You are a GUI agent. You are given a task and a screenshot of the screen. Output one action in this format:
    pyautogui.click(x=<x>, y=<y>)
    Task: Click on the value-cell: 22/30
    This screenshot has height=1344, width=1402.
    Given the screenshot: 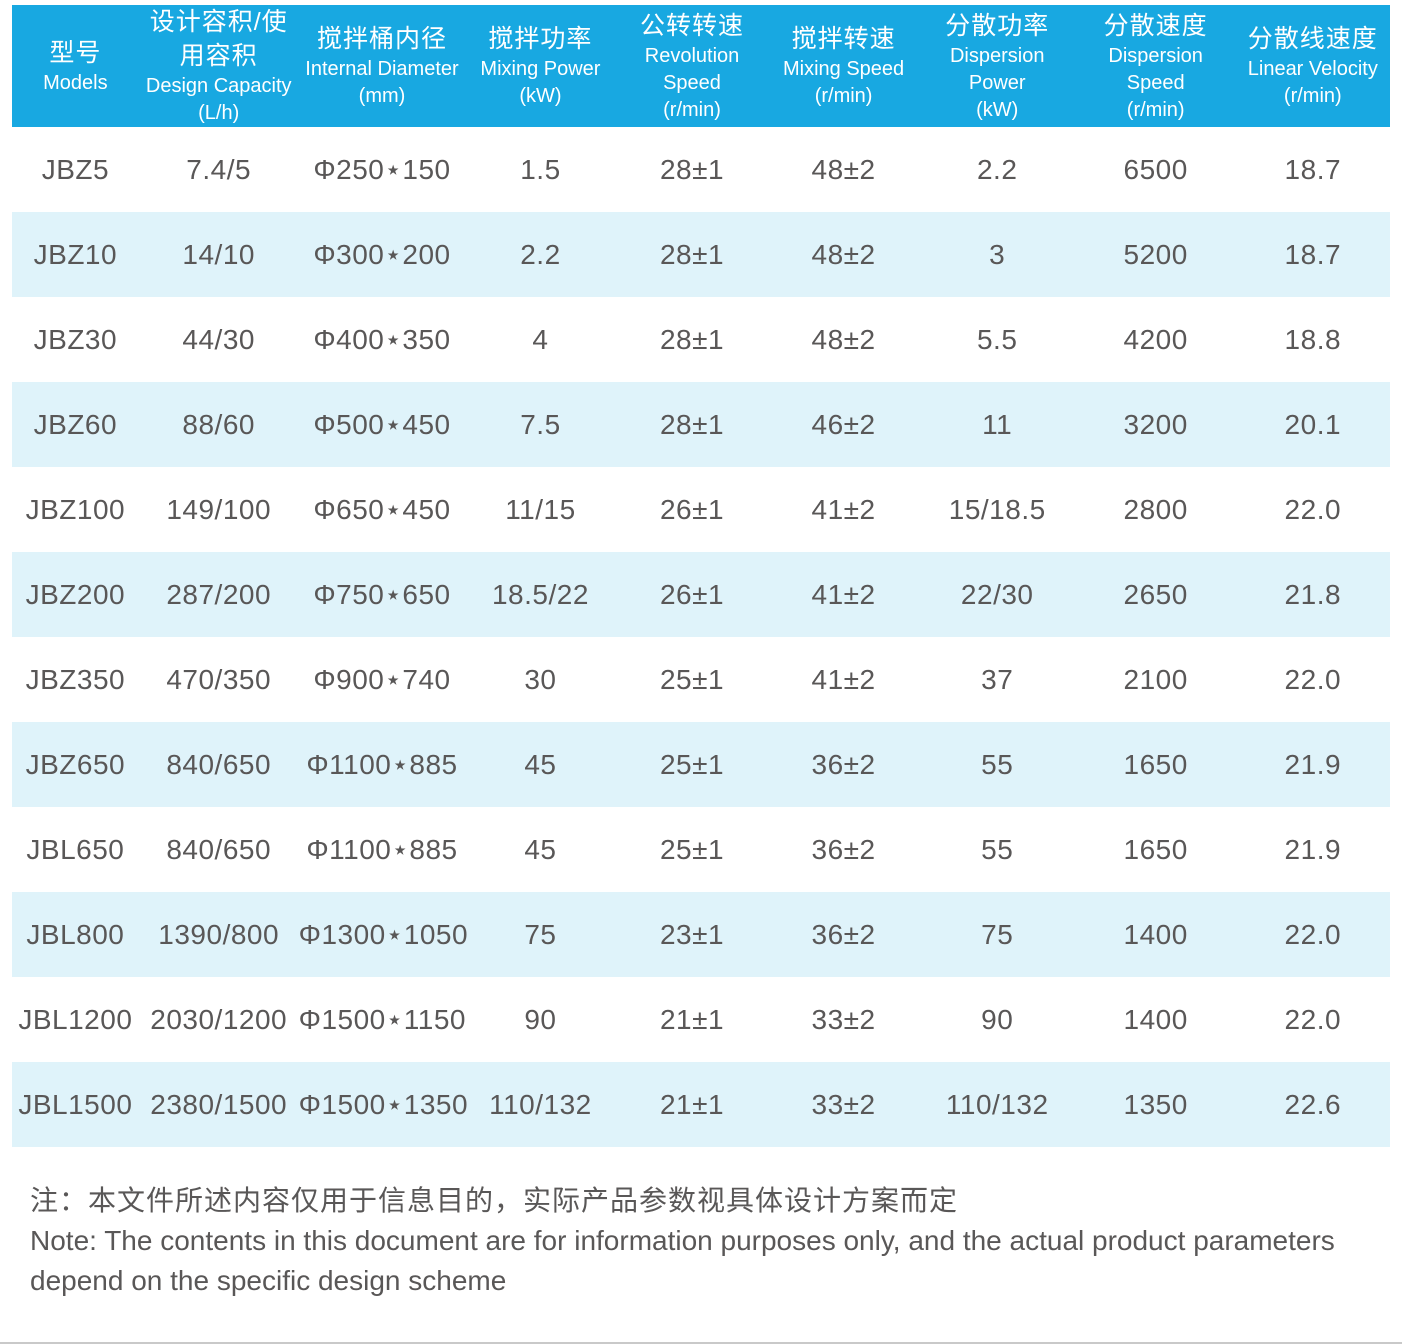 What is the action you would take?
    pyautogui.click(x=997, y=594)
    